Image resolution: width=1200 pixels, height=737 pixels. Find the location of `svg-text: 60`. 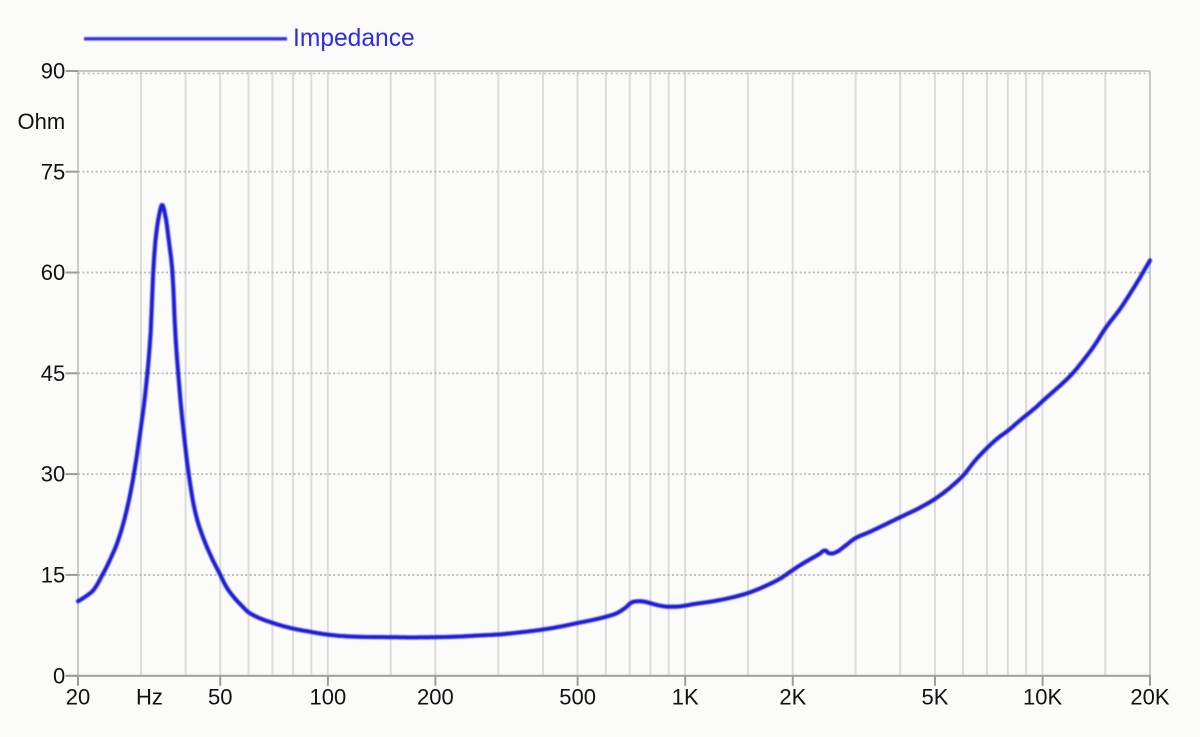

svg-text: 60 is located at coordinates (53, 272).